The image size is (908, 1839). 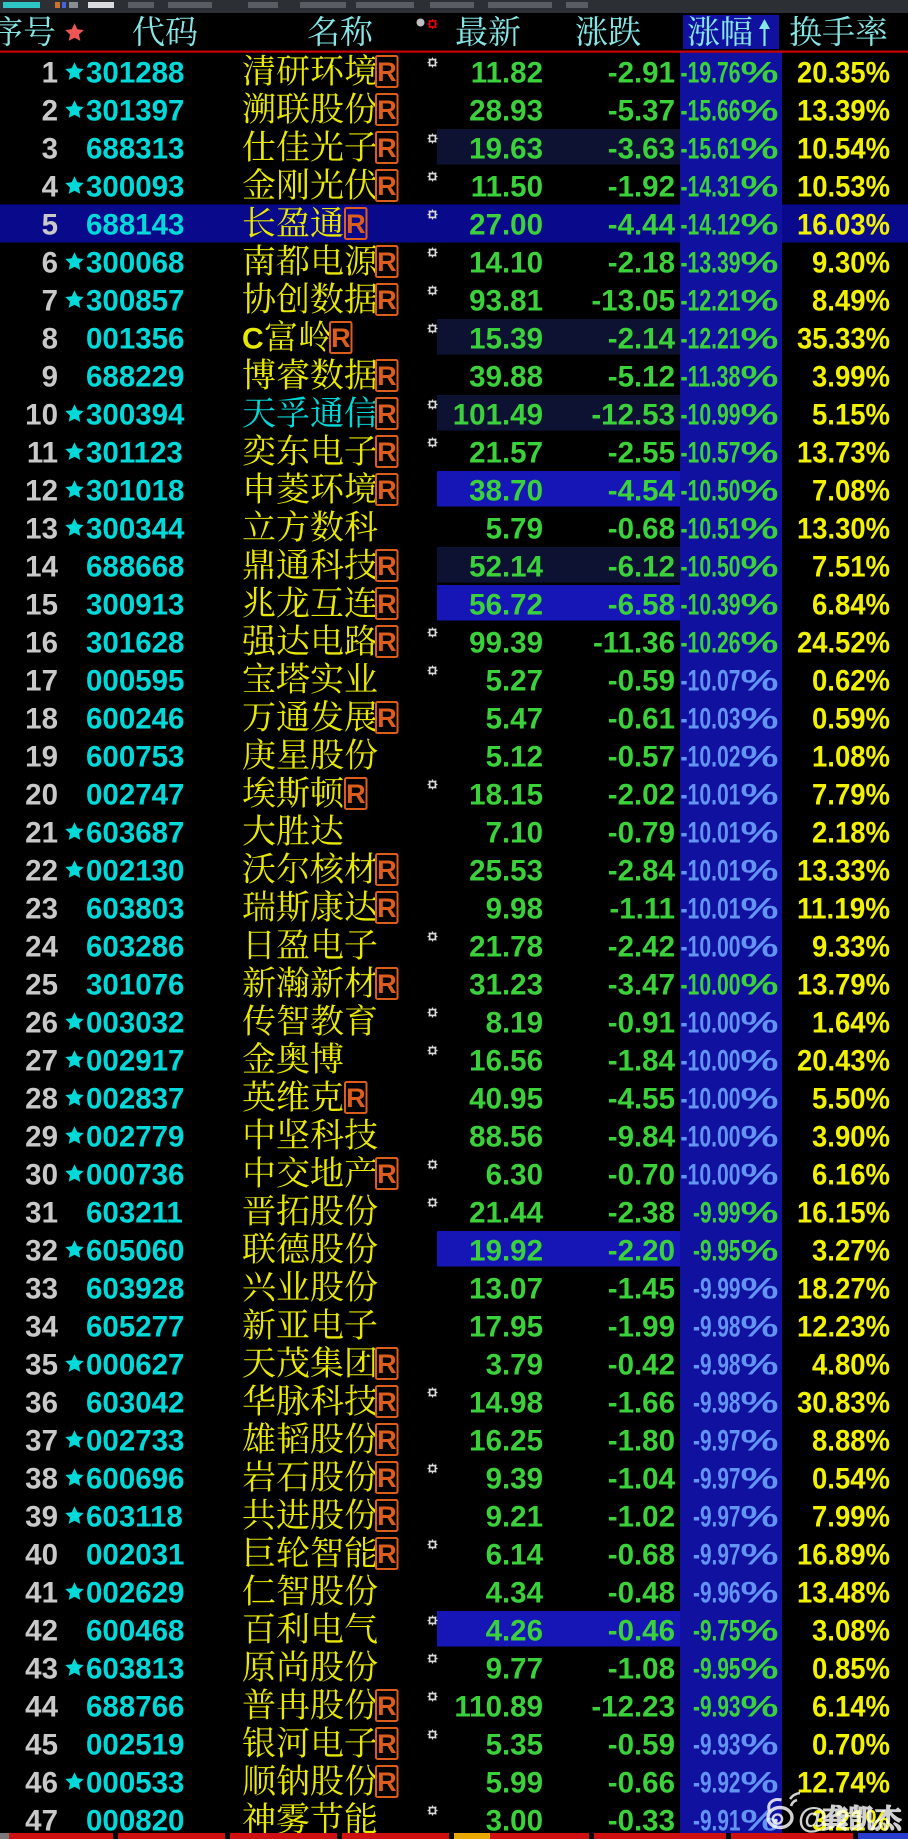 I want to click on svg-text: -2.55, so click(x=641, y=452).